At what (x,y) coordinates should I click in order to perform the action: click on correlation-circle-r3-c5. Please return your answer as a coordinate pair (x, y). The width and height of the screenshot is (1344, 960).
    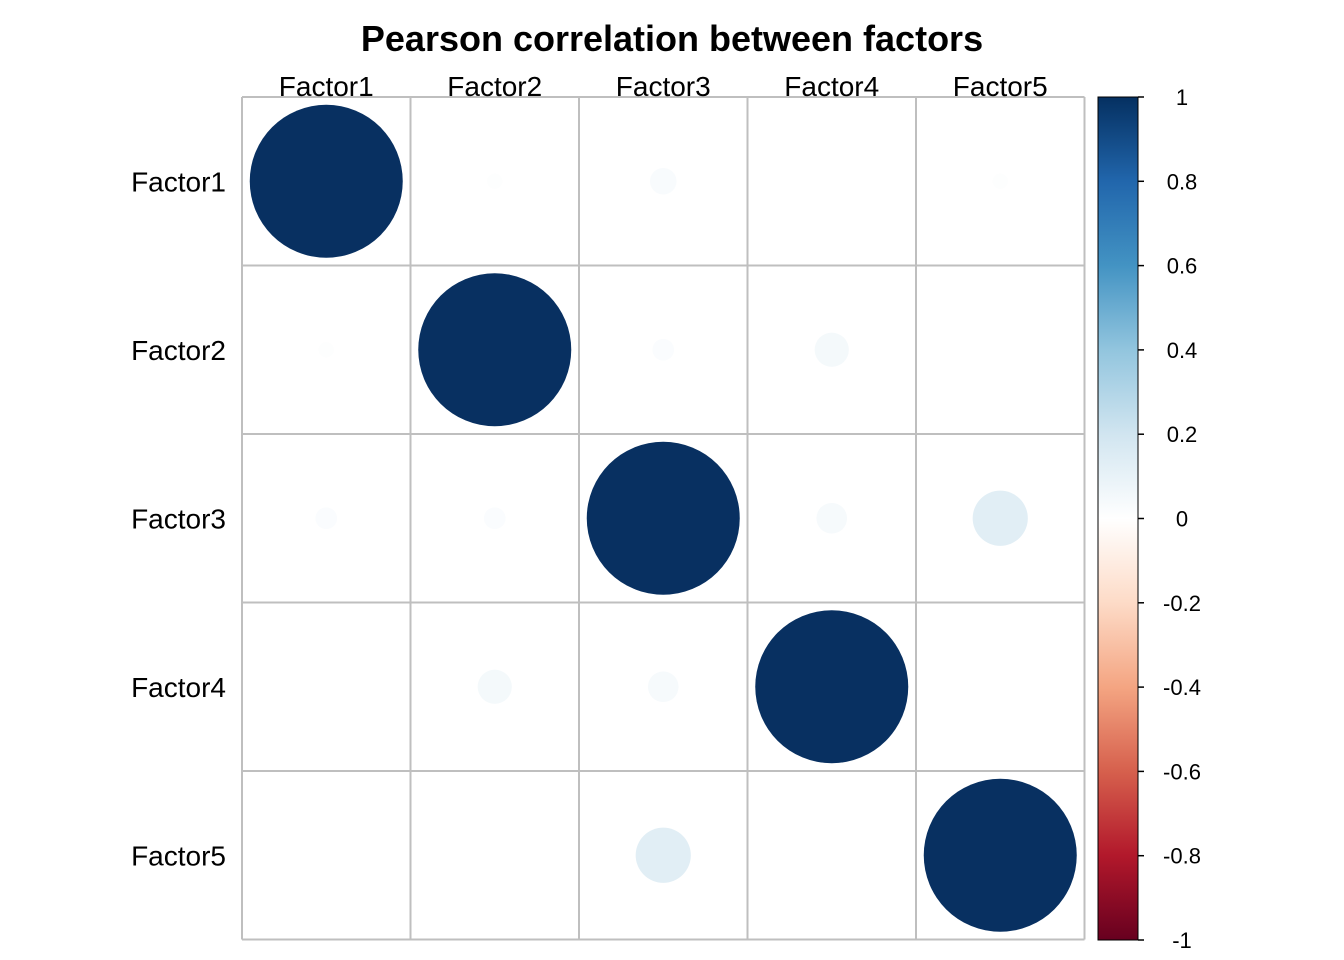
    Looking at the image, I should click on (1000, 518).